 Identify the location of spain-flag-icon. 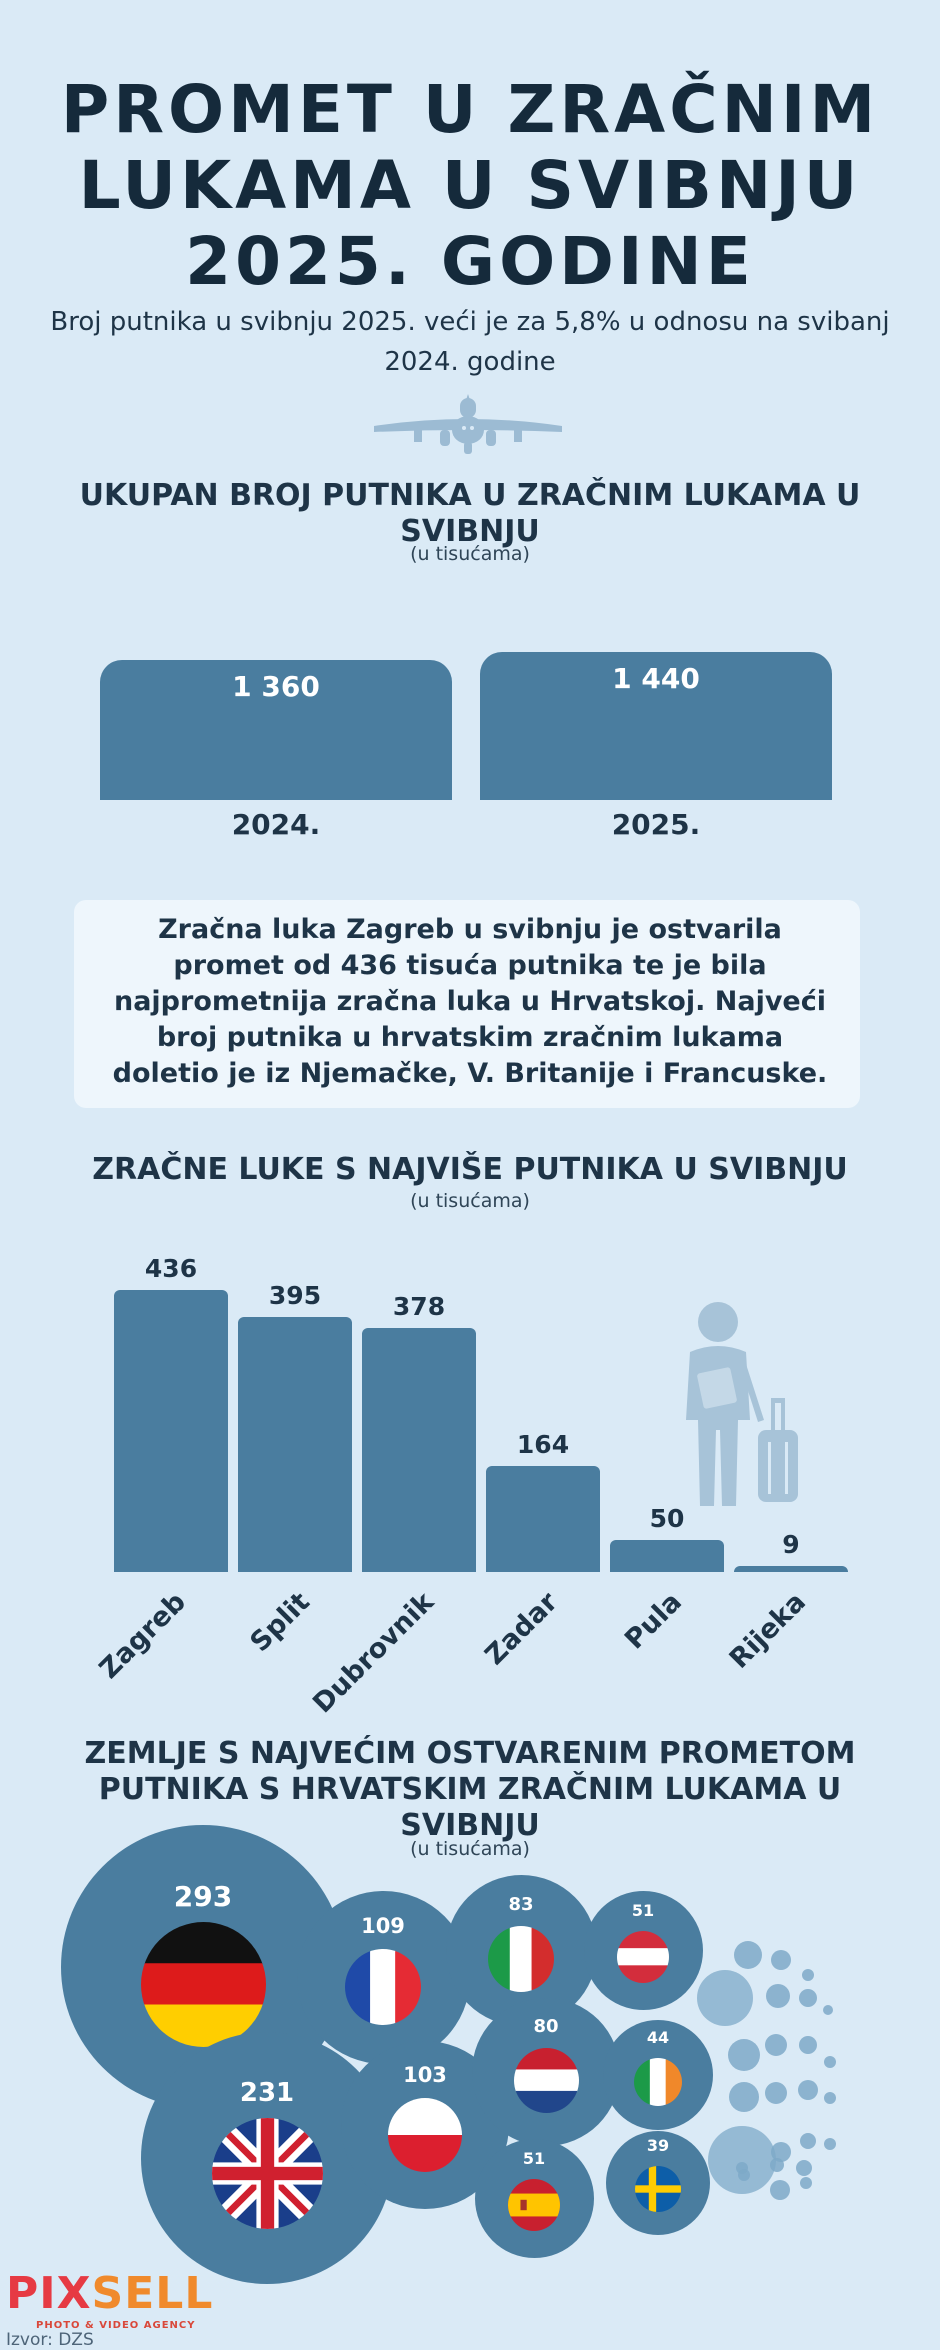
(534, 2205).